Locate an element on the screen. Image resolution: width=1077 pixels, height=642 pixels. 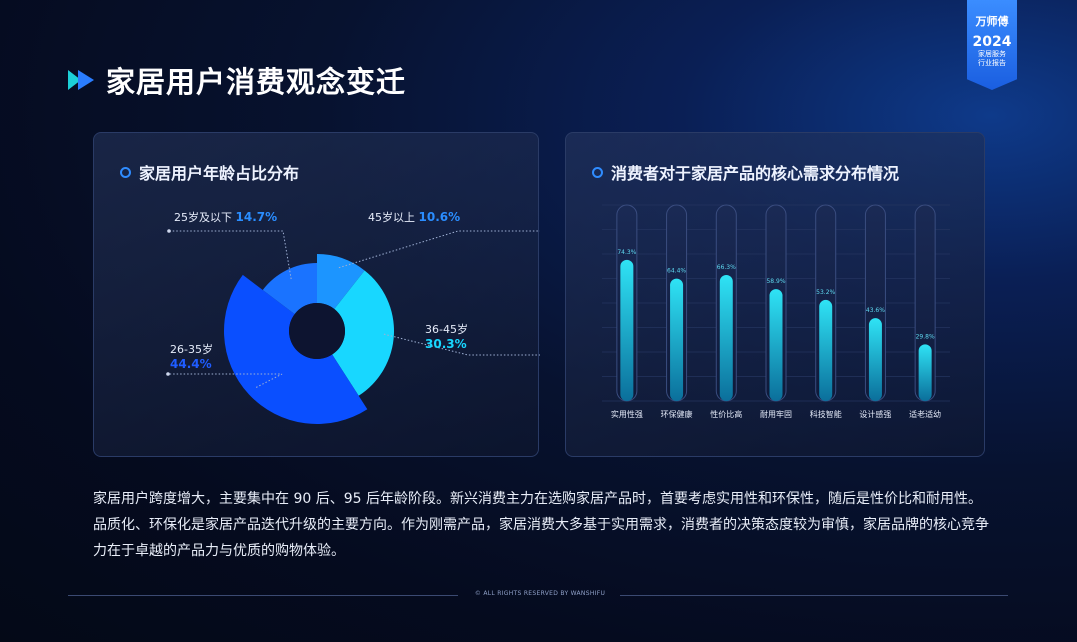
badge-year: 2024 is located at coordinates (992, 42).